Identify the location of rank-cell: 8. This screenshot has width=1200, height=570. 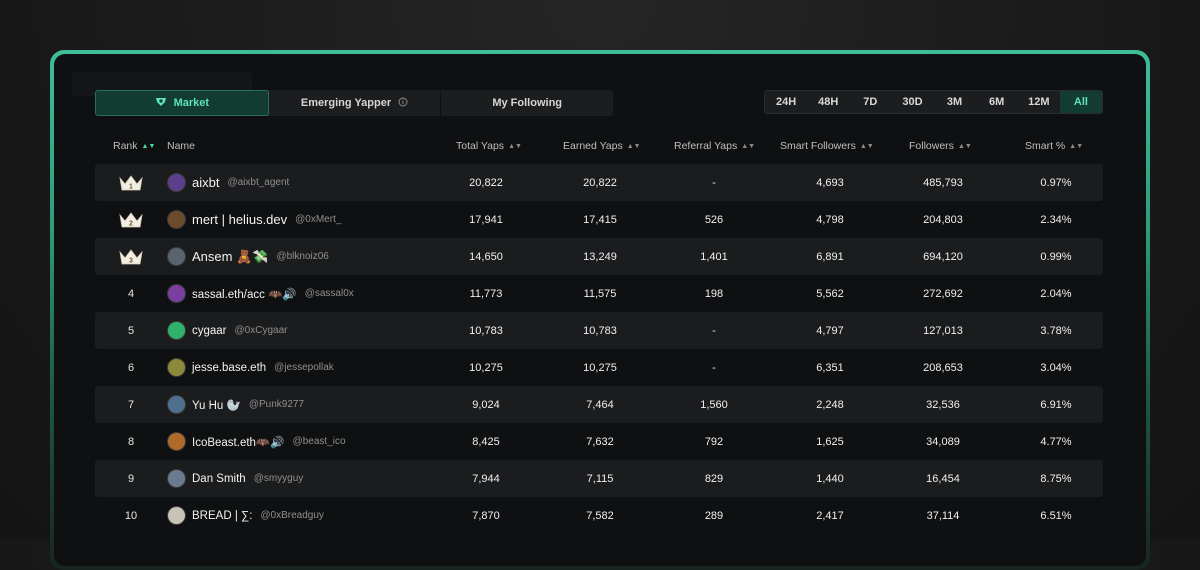
(131, 441).